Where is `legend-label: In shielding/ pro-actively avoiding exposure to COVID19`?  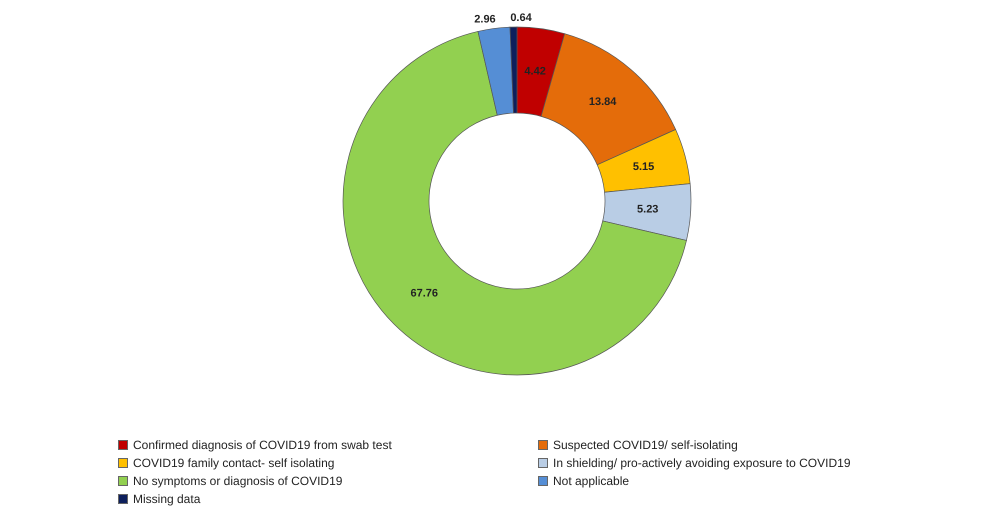
legend-label: In shielding/ pro-actively avoiding exposure to COVID19 is located at coordinates (701, 463).